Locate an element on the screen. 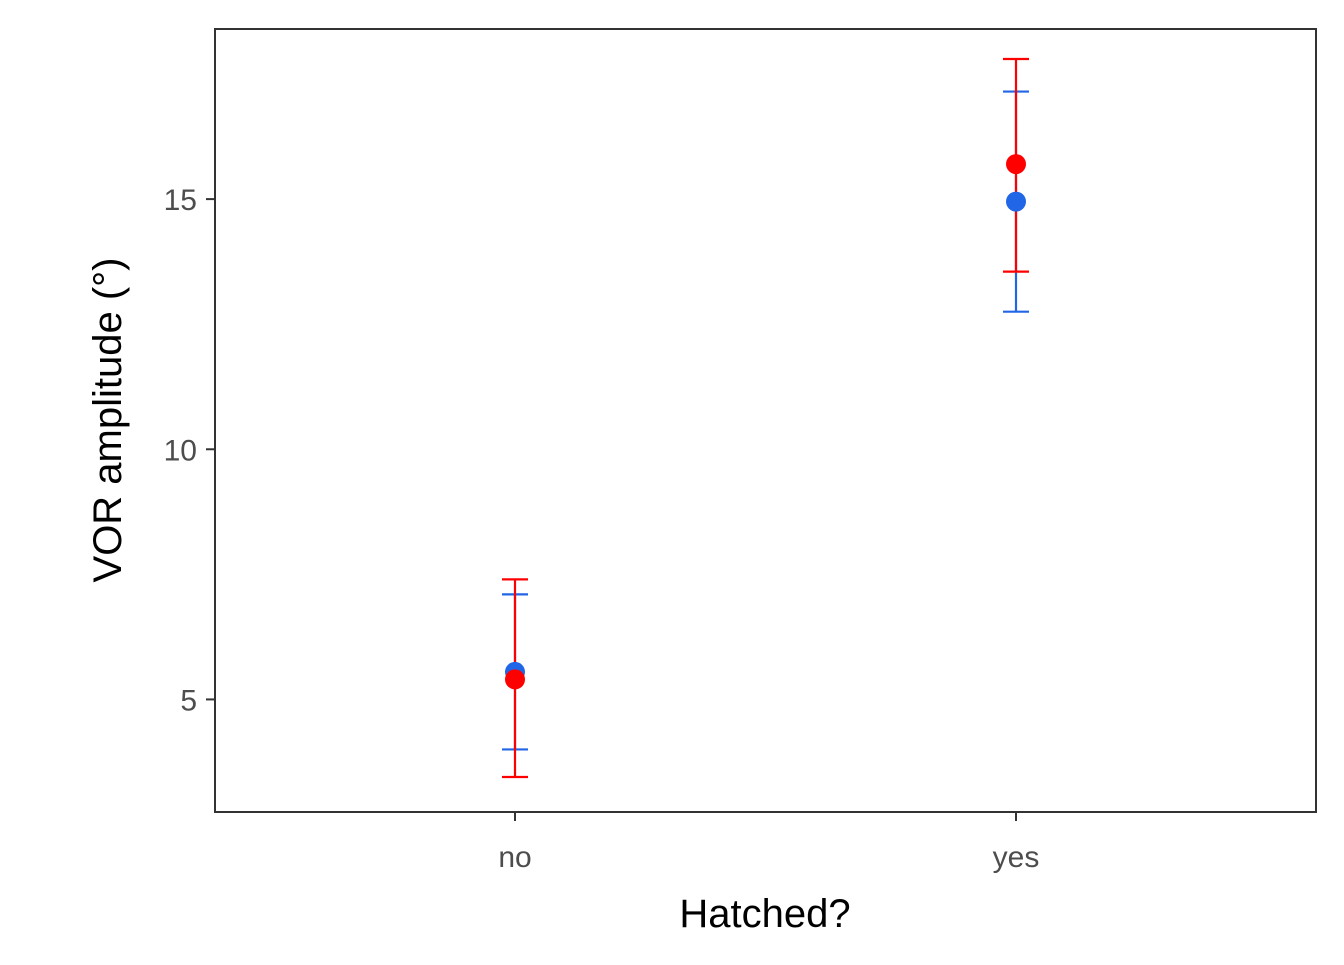 This screenshot has width=1344, height=965. x-tick-label: no is located at coordinates (514, 857).